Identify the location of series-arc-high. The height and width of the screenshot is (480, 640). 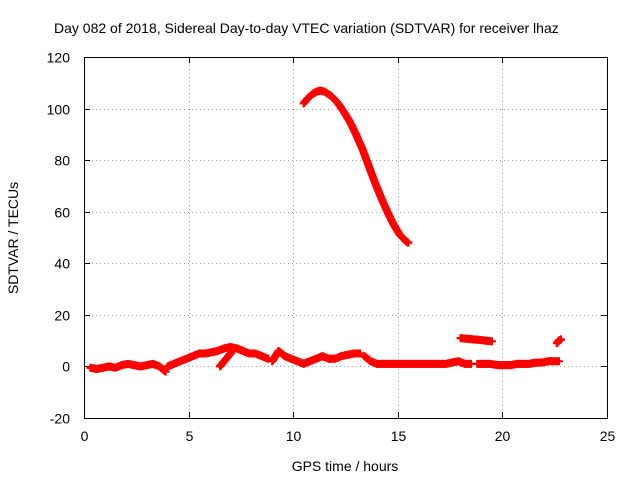
(356, 166).